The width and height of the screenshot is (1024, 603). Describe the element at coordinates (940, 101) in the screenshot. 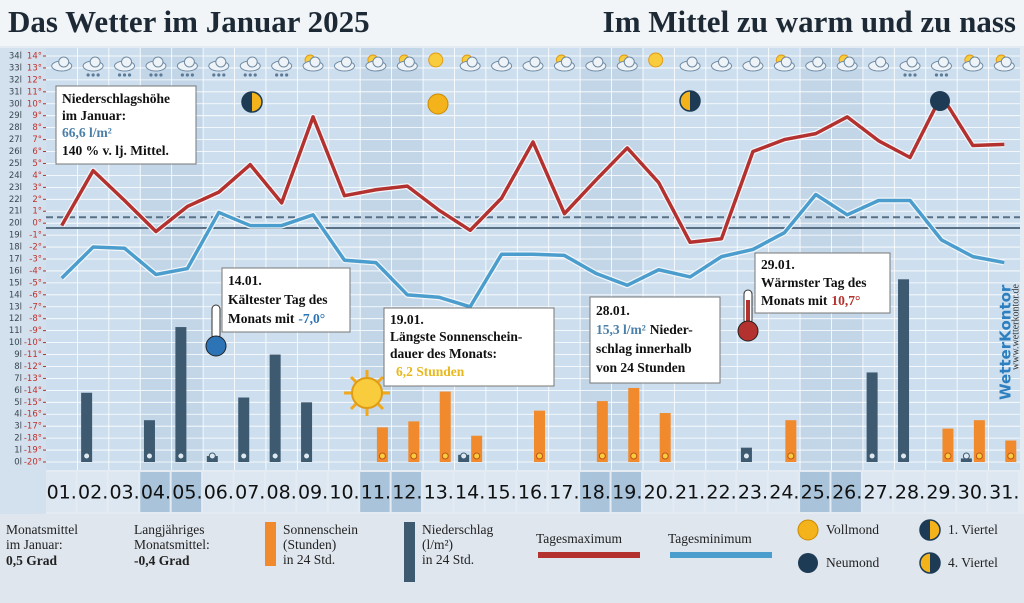

I see `moon-new` at that location.